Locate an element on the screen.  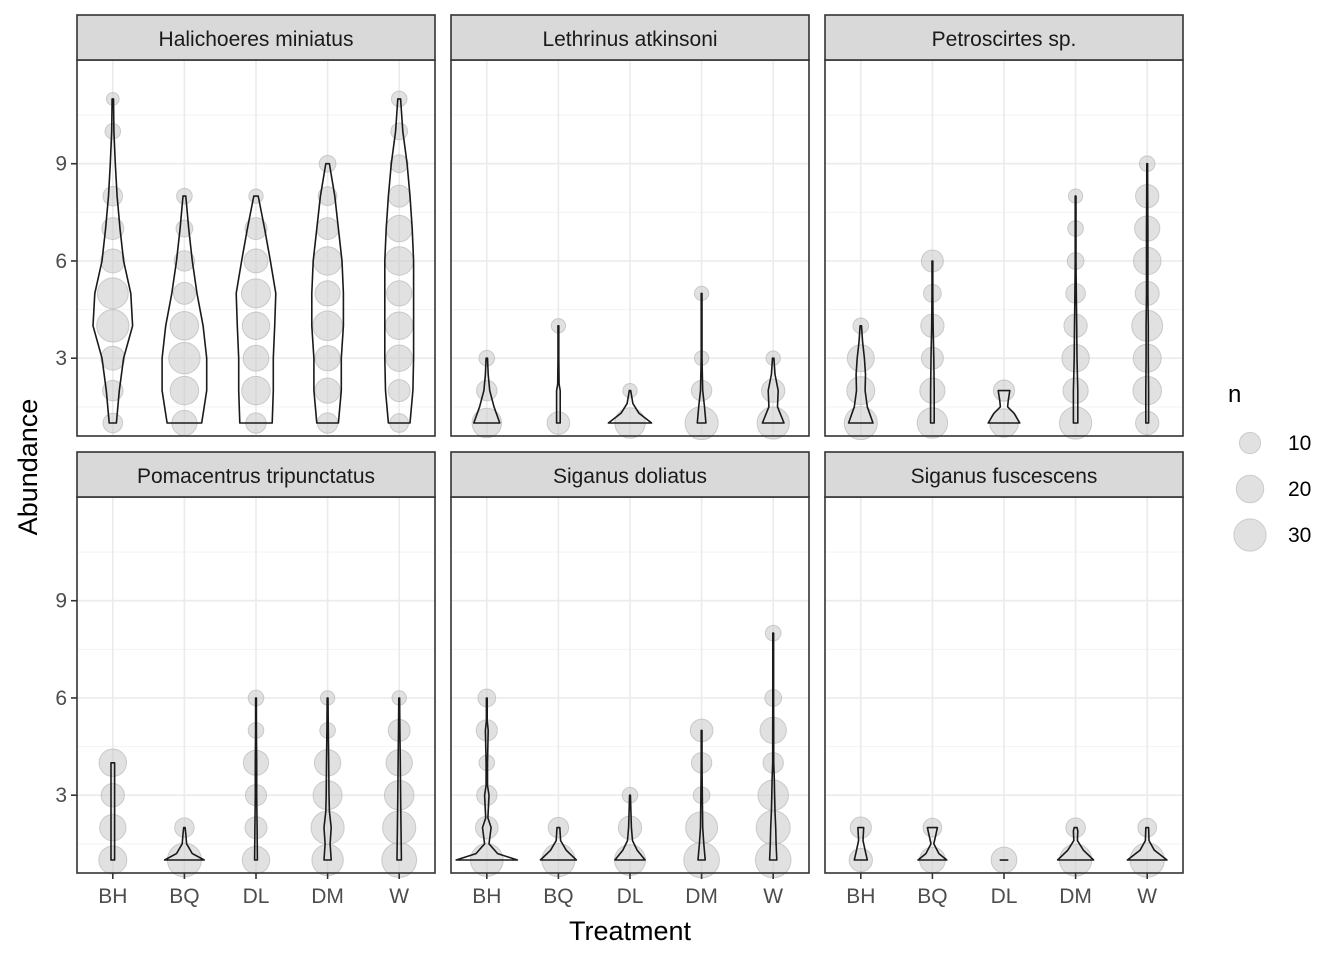
legend-label: 30 is located at coordinates (1299, 535).